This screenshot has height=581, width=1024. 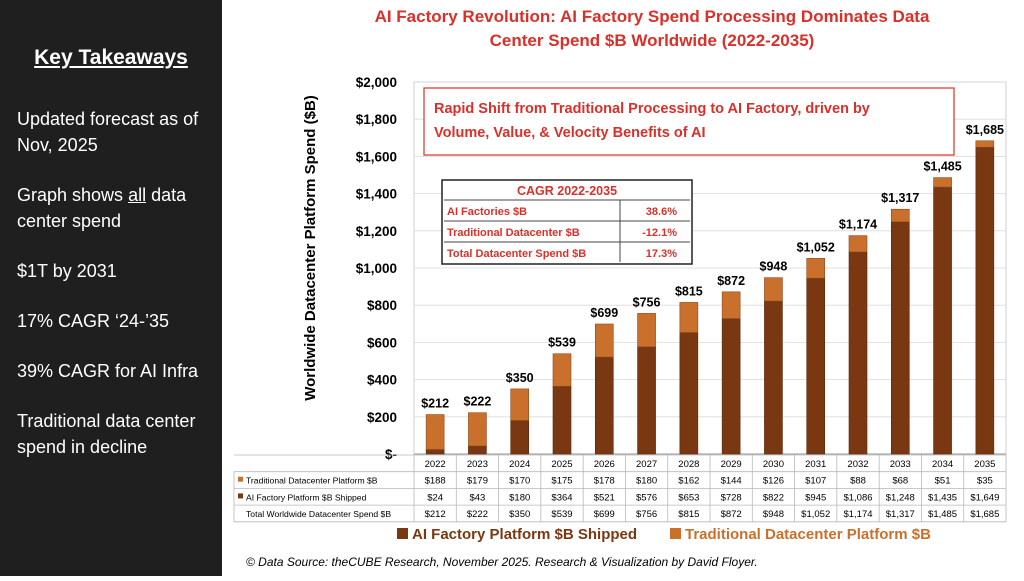 I want to click on bar-total-label: $1,685, so click(x=985, y=130).